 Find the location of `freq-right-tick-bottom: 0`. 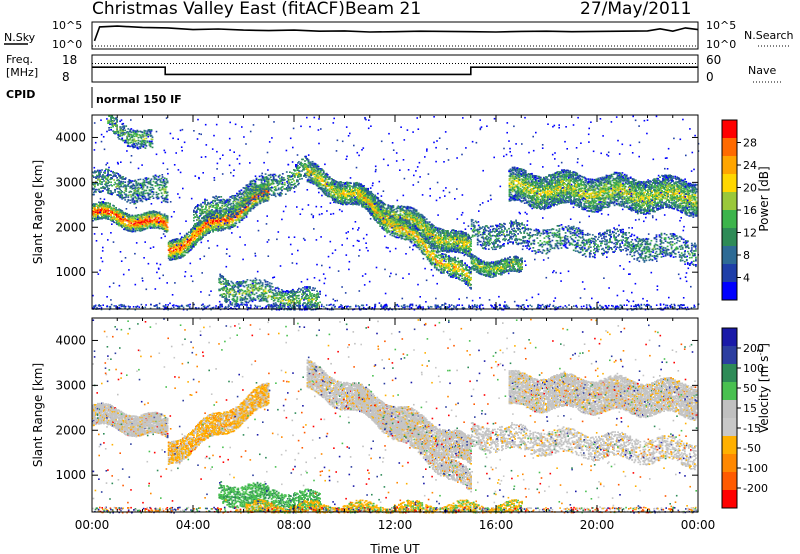

freq-right-tick-bottom: 0 is located at coordinates (710, 77).